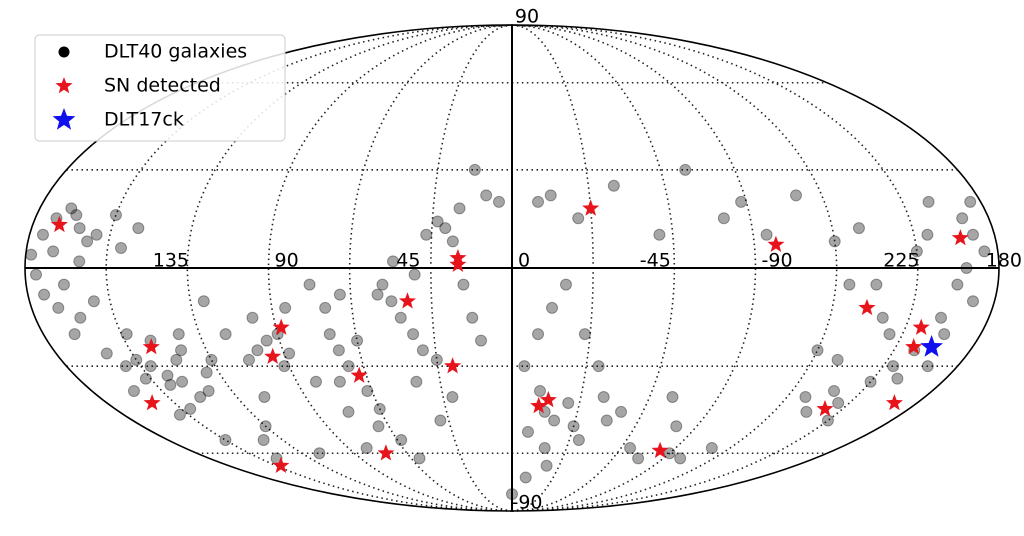 The image size is (1024, 536). What do you see at coordinates (171, 261) in the screenshot?
I see `x-tick-label: 135` at bounding box center [171, 261].